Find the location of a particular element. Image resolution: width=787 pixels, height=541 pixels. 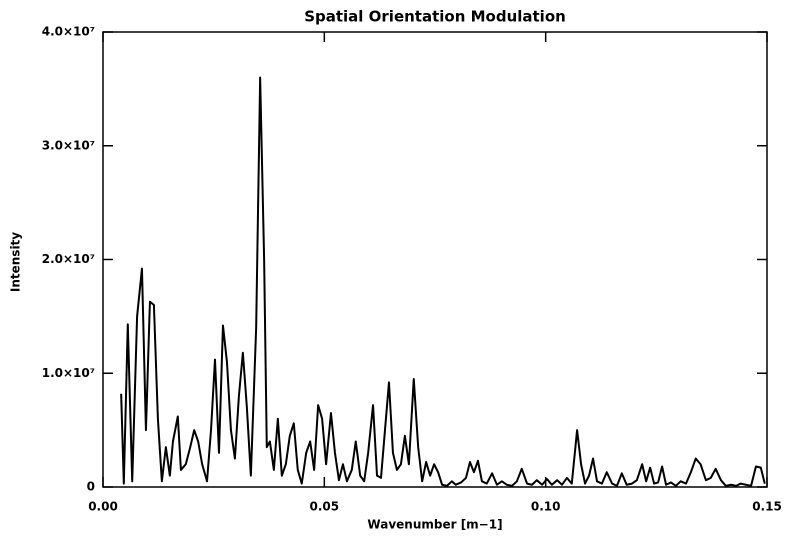

x-tick-label: 0.05 is located at coordinates (325, 507).